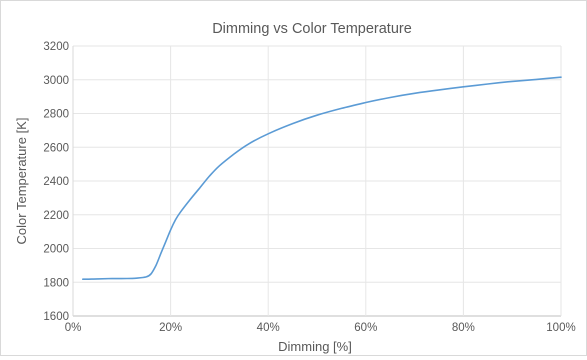 The image size is (587, 360). I want to click on y-tick-label: 2800, so click(56, 115).